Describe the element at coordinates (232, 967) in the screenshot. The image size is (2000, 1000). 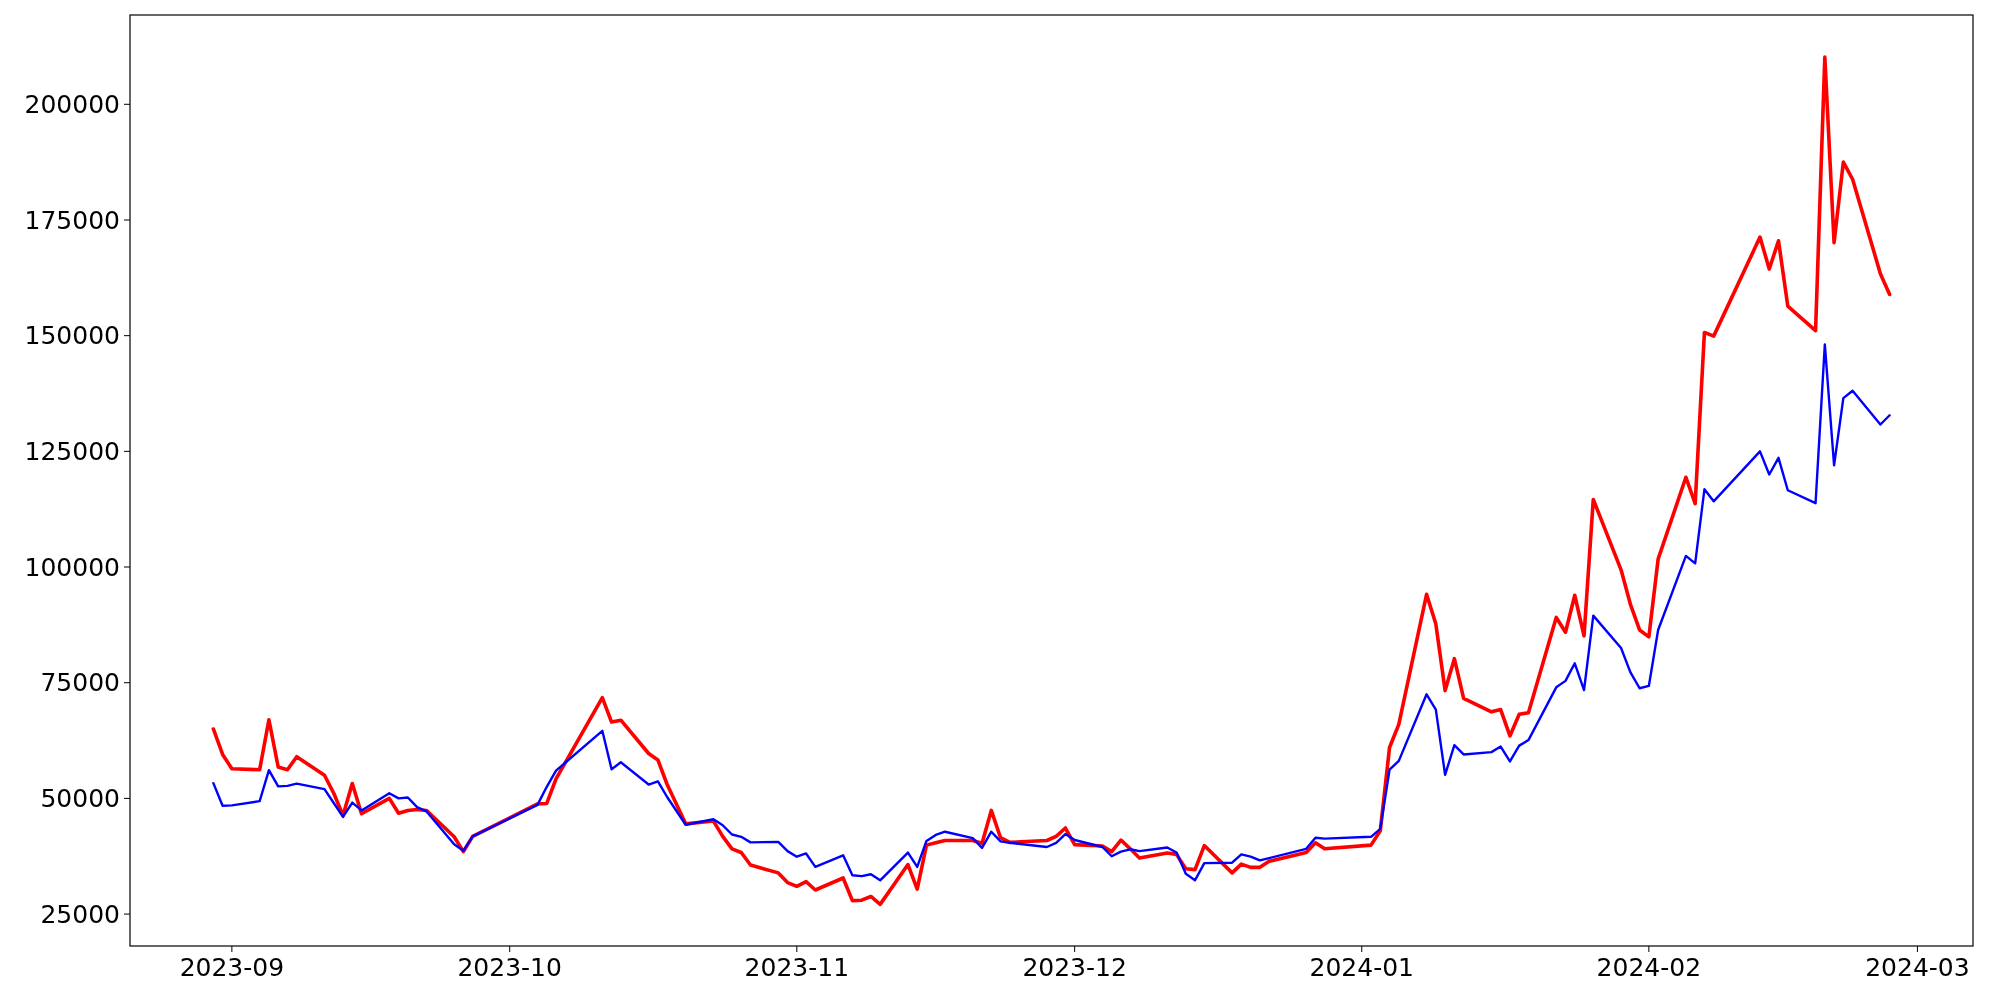
I see `x-tick-label: 2023-09` at that location.